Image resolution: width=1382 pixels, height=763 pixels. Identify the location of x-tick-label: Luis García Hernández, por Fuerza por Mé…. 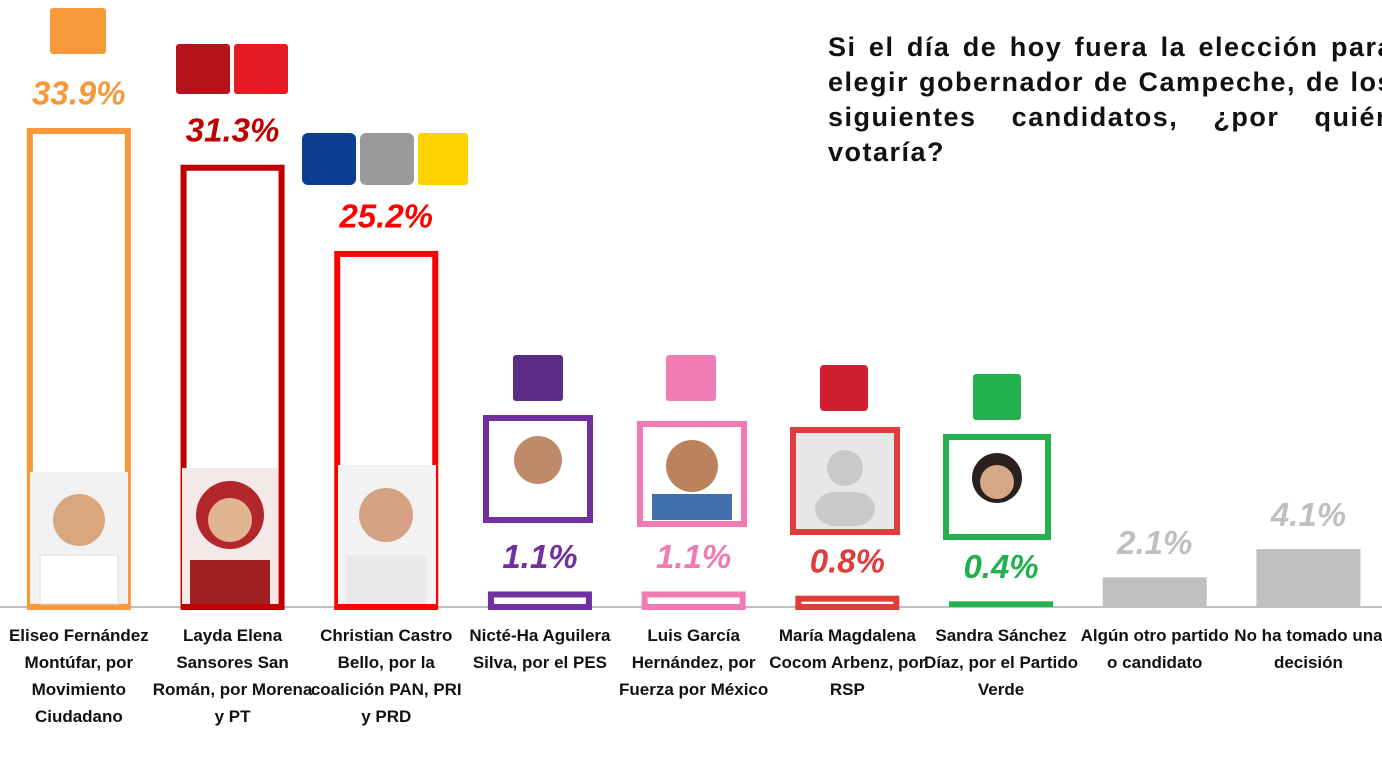
(694, 662).